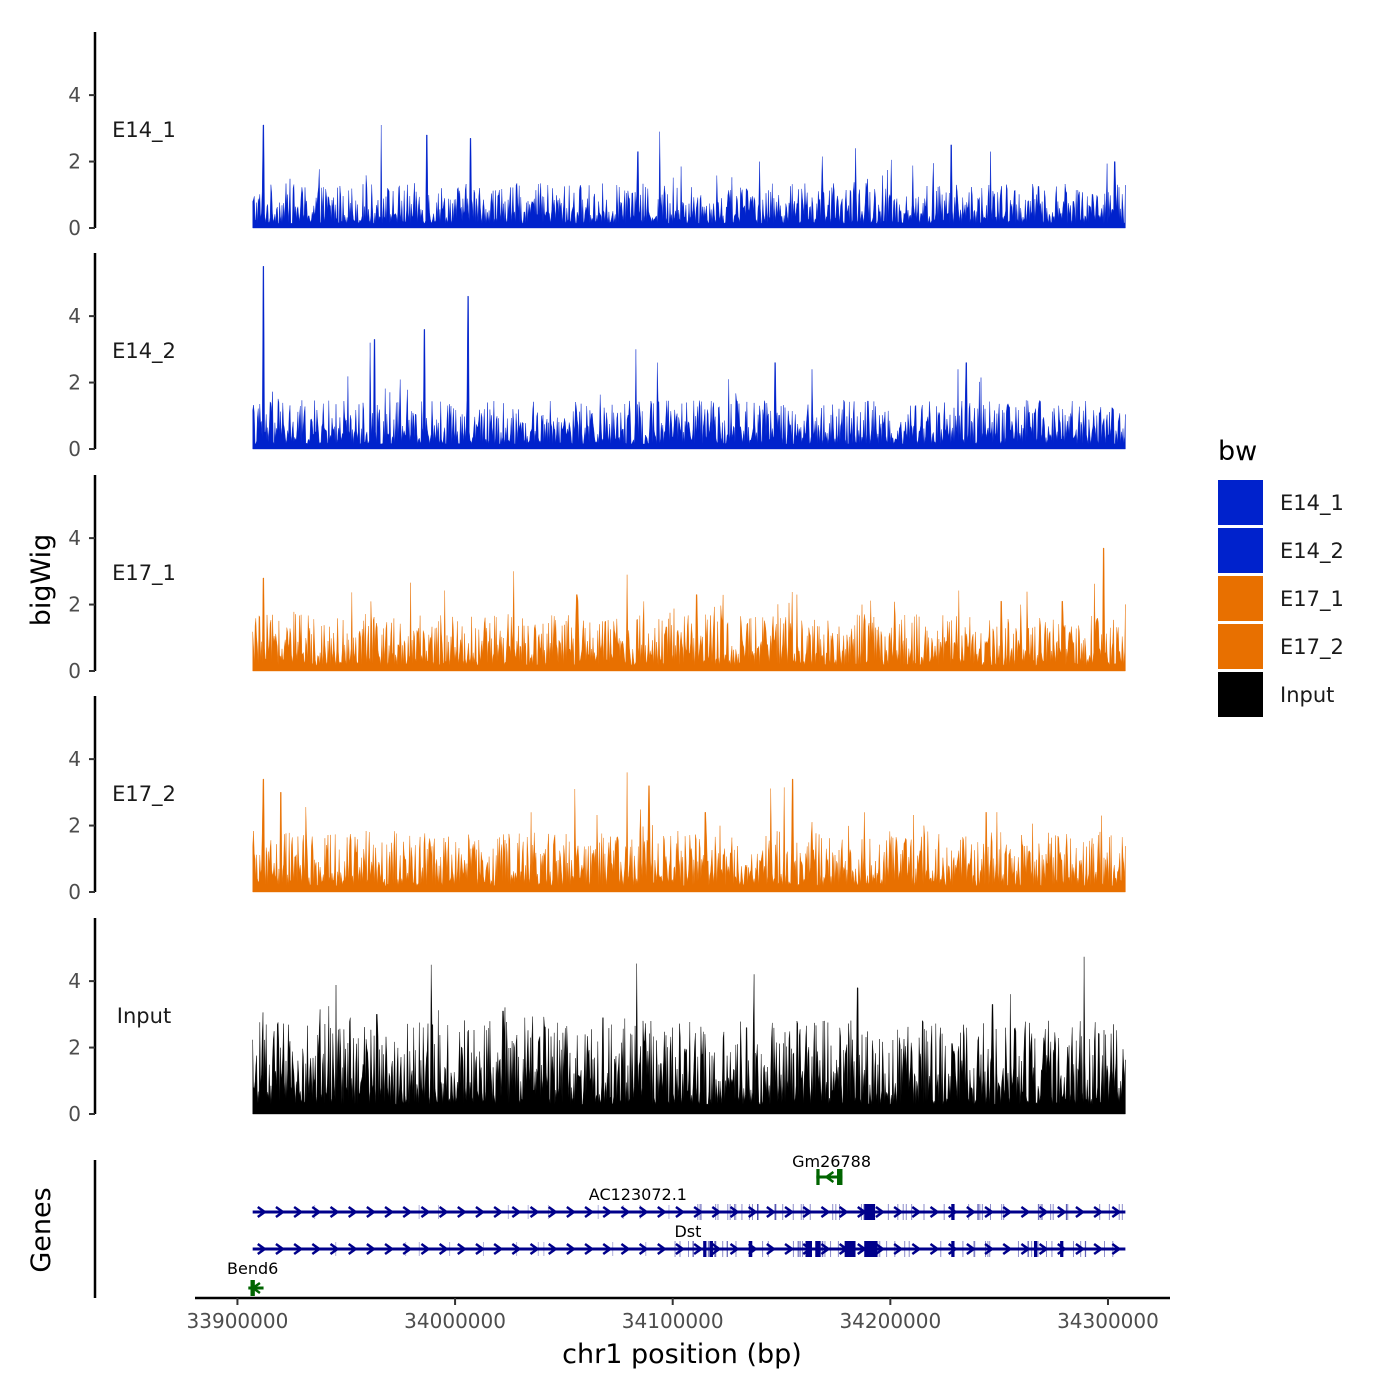 The image size is (1400, 1400). Describe the element at coordinates (41, 580) in the screenshot. I see `y-axis-title: bigWig` at that location.